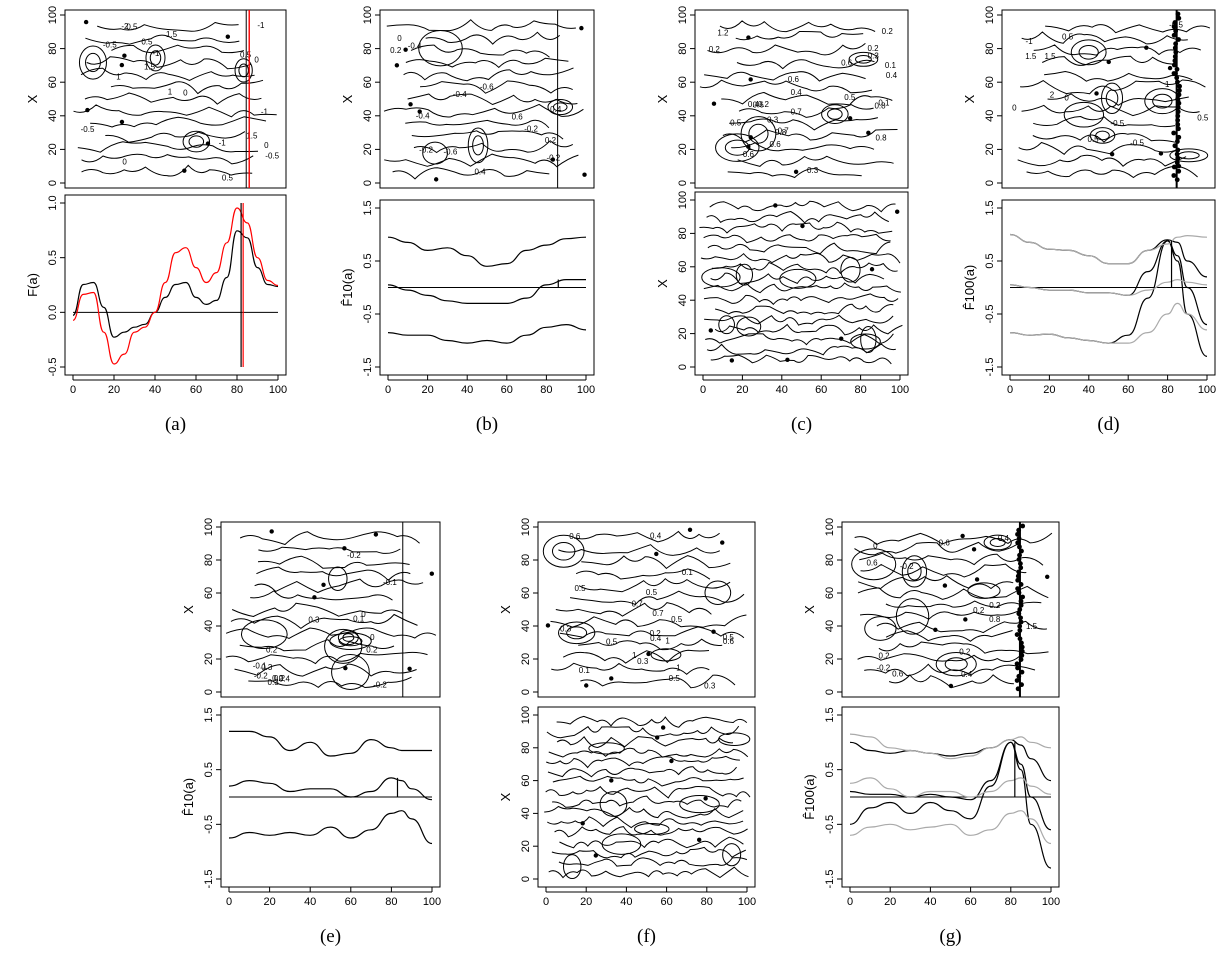 The image size is (1230, 970). Describe the element at coordinates (359, 618) in the screenshot. I see `contour-label: 0.1` at that location.